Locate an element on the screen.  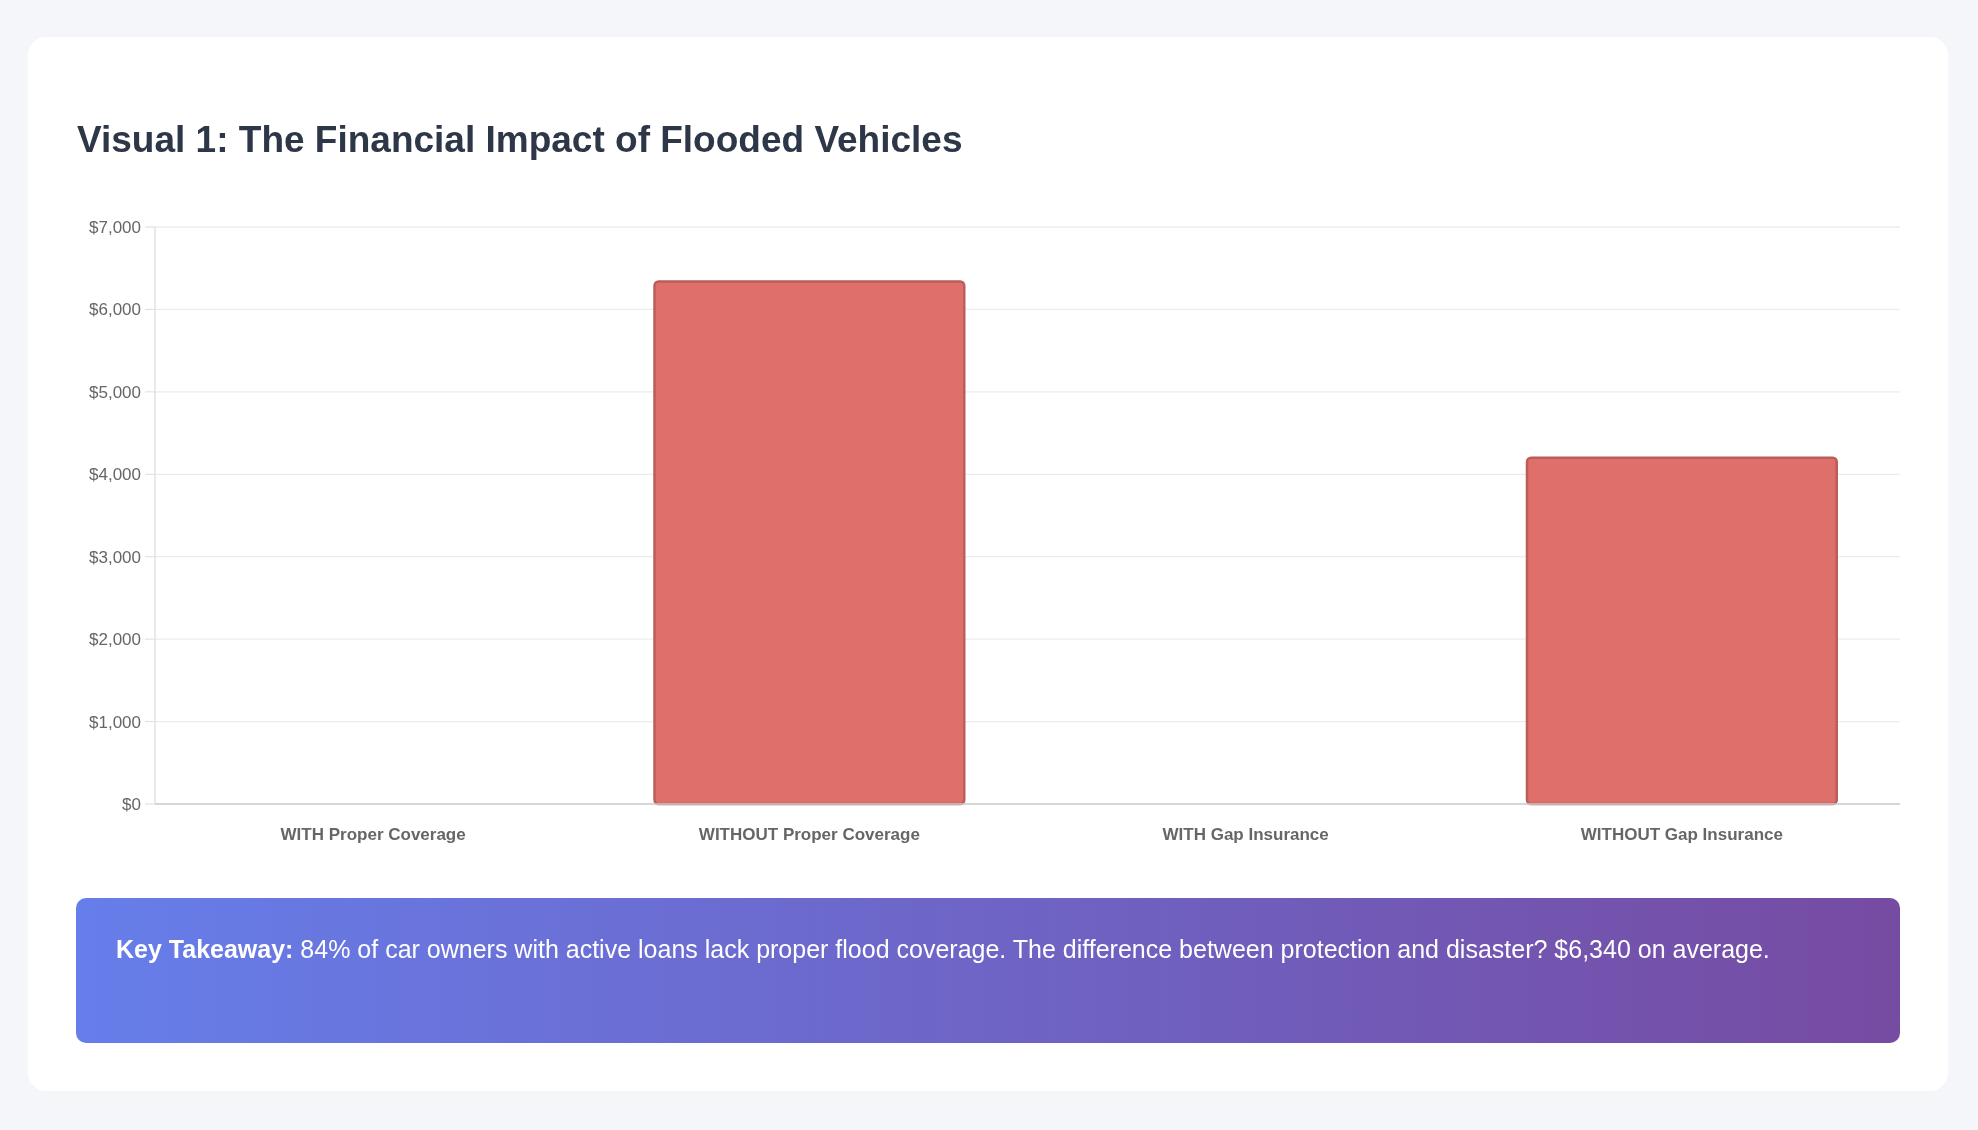
text: Key Takeaway: 84% of car owners with active loans lack proper flood coverage. The difference between protection and disaster? $6,340 on average. is located at coordinates (943, 949).